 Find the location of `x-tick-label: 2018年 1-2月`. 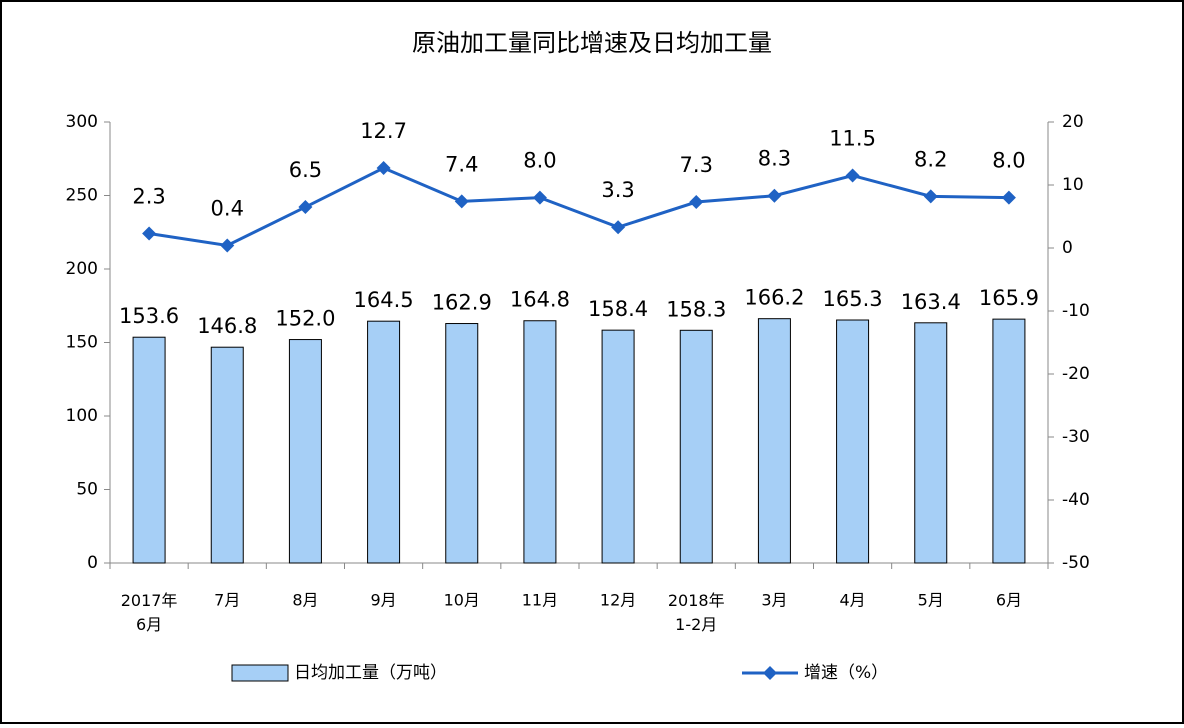

x-tick-label: 2018年 1-2月 is located at coordinates (696, 612).